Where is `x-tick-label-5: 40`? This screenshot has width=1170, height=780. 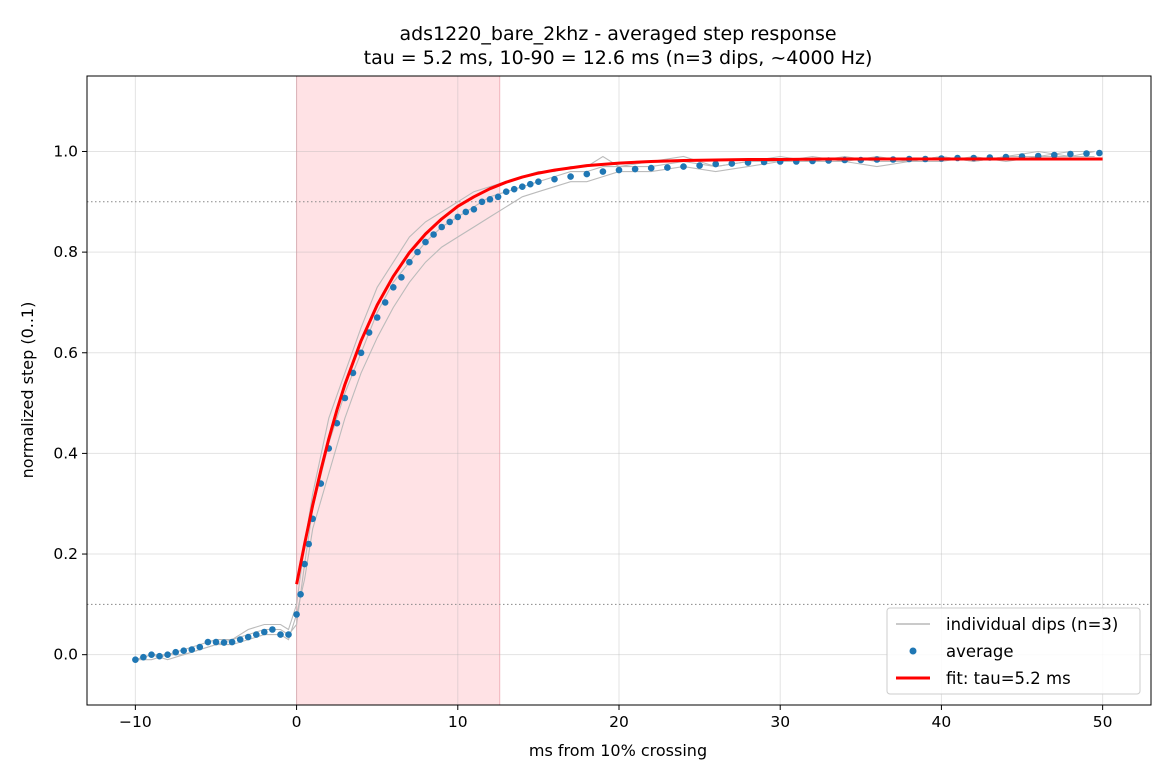 x-tick-label-5: 40 is located at coordinates (942, 722).